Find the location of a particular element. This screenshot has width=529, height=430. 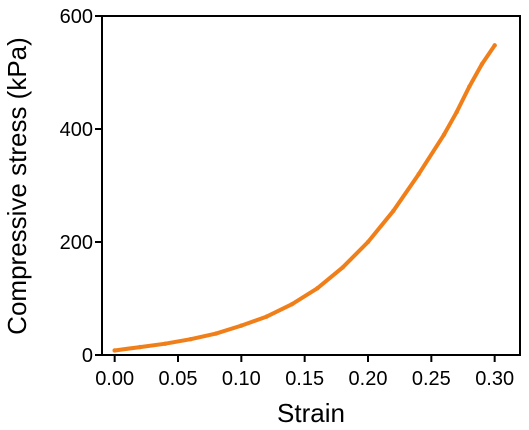

x-tick-label: 0.25 is located at coordinates (431, 379).